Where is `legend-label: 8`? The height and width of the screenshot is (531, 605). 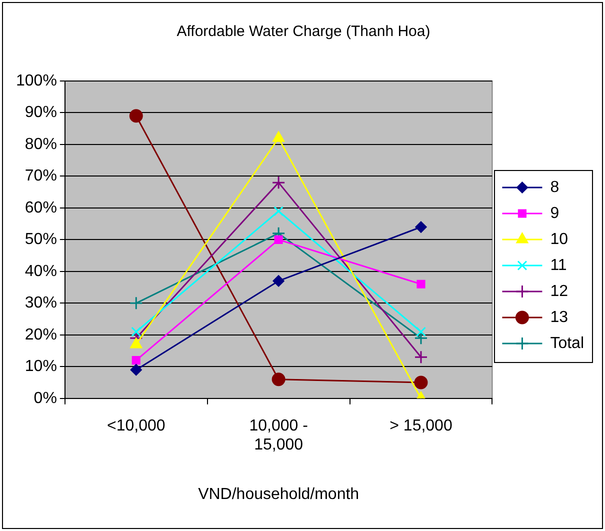
legend-label: 8 is located at coordinates (555, 187).